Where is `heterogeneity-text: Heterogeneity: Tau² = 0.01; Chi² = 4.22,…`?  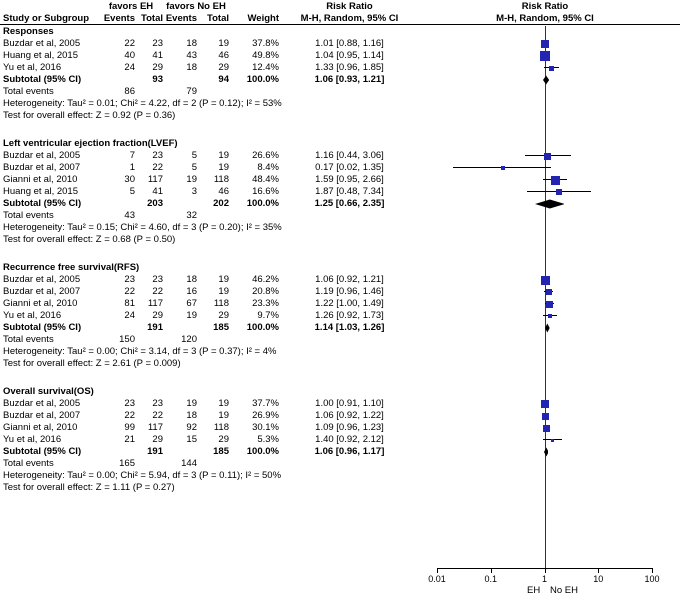 heterogeneity-text: Heterogeneity: Tau² = 0.01; Chi² = 4.22,… is located at coordinates (142, 103).